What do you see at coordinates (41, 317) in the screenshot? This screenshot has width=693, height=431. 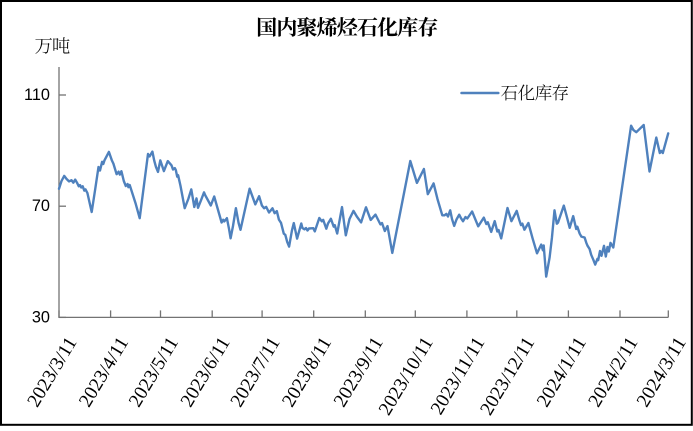 I see `svg-text: 30` at bounding box center [41, 317].